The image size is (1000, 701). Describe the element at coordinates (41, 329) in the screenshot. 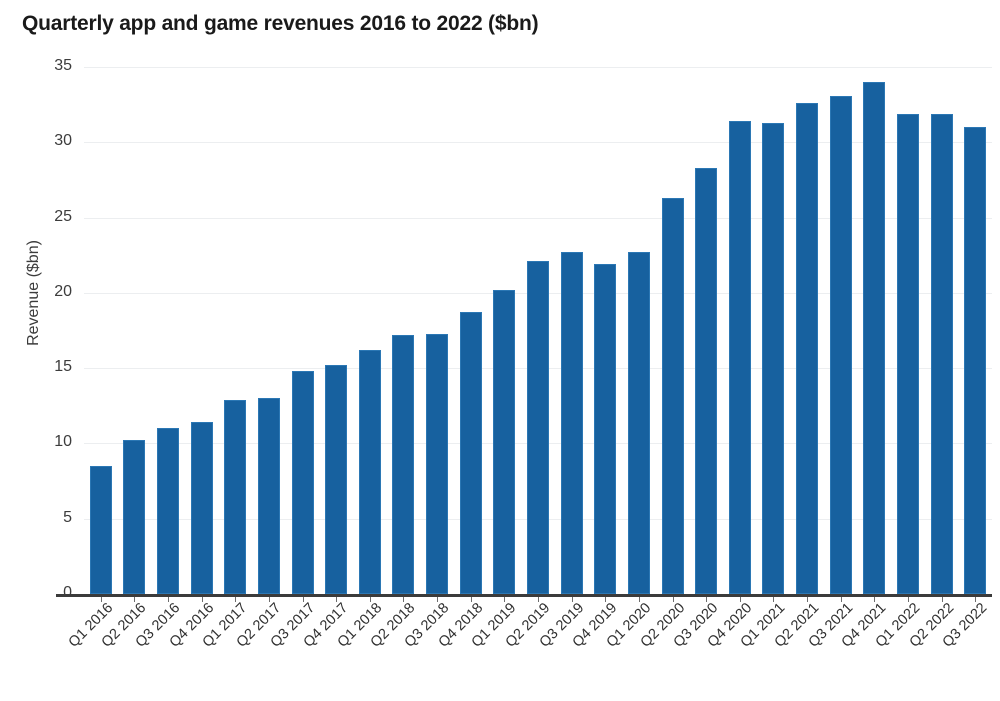

I see `y-axis-tick-labels: 35 30 25 20 15 10 5 0` at that location.